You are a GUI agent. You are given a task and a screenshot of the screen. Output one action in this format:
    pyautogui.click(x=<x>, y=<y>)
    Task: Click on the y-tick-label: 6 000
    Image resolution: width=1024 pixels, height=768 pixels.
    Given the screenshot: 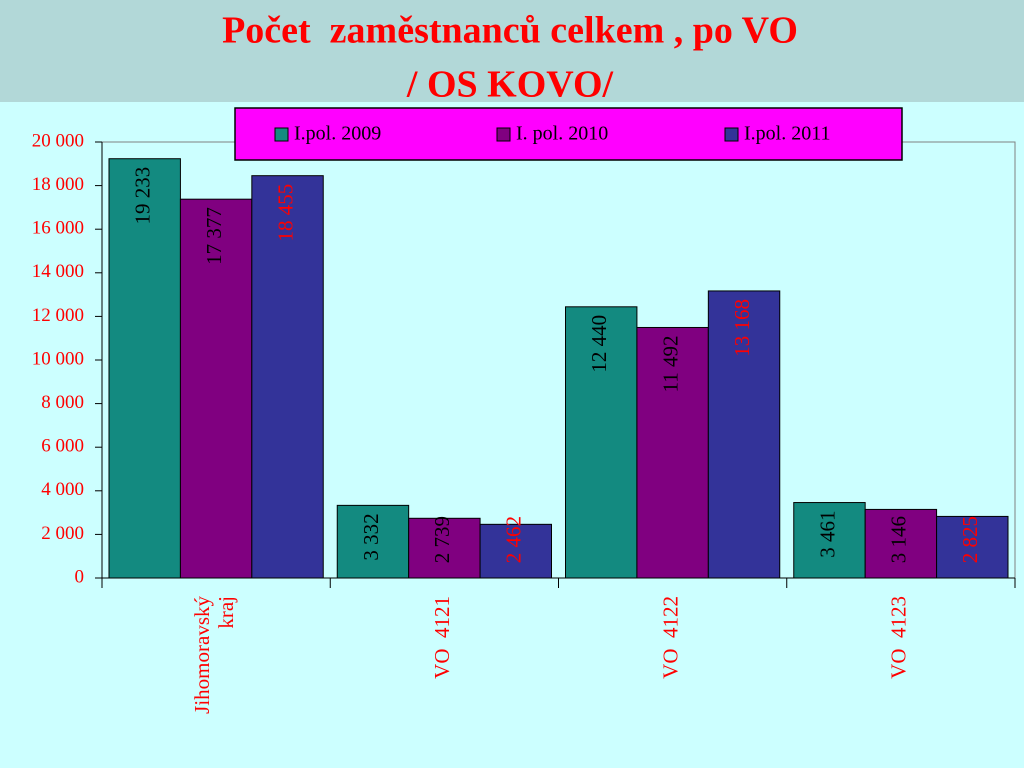 What is the action you would take?
    pyautogui.click(x=62, y=446)
    